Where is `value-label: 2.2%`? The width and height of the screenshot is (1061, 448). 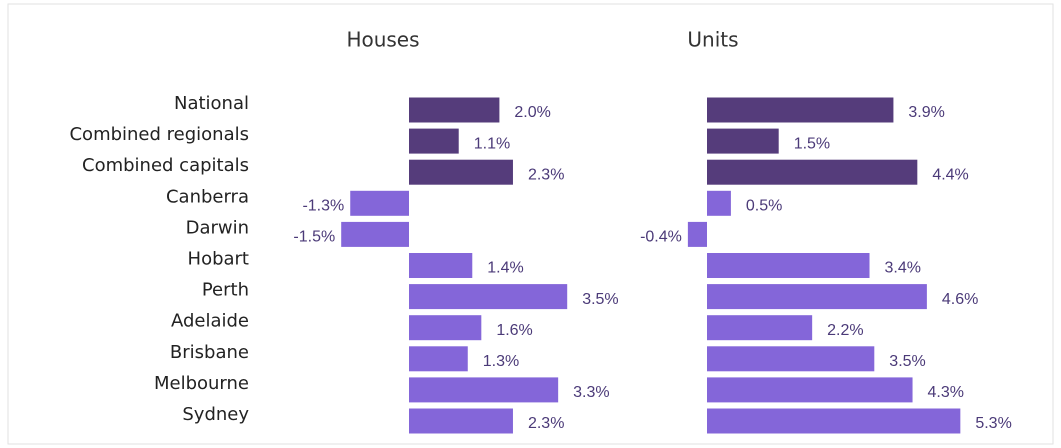
value-label: 2.2% is located at coordinates (845, 330).